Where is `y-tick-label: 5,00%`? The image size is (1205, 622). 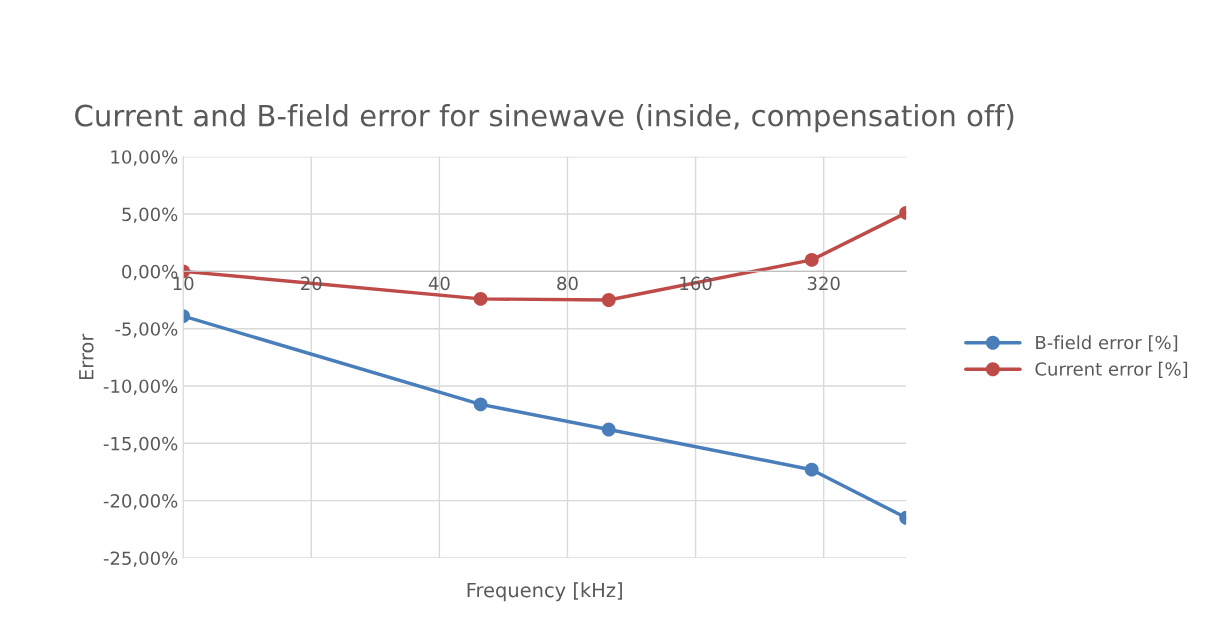
y-tick-label: 5,00% is located at coordinates (150, 215).